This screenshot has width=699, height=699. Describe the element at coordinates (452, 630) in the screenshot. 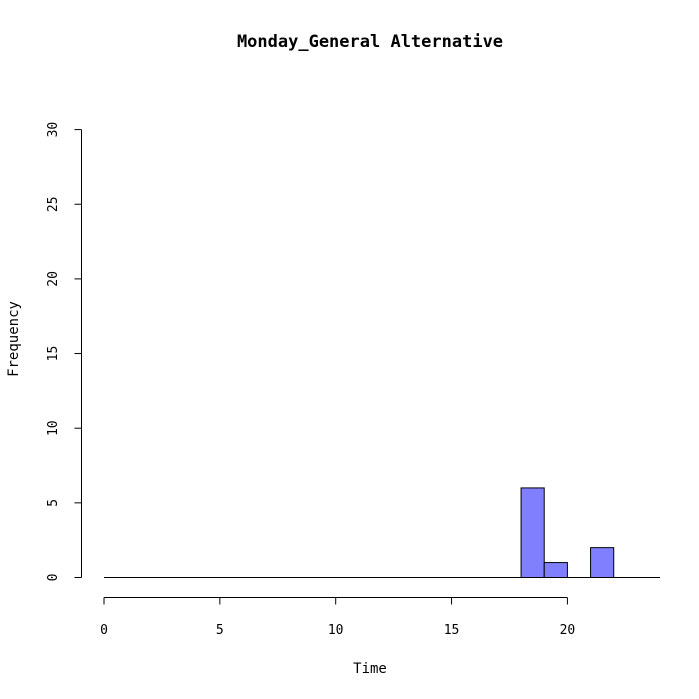

I see `x-tick-label: 15` at that location.